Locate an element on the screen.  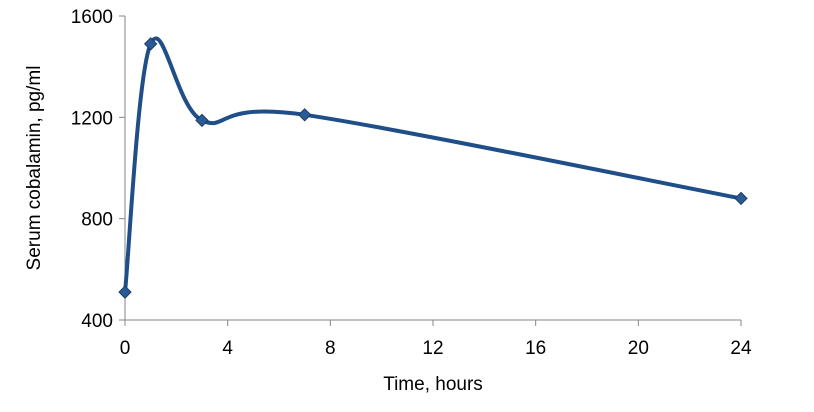
x-tick-label: 12 is located at coordinates (432, 348).